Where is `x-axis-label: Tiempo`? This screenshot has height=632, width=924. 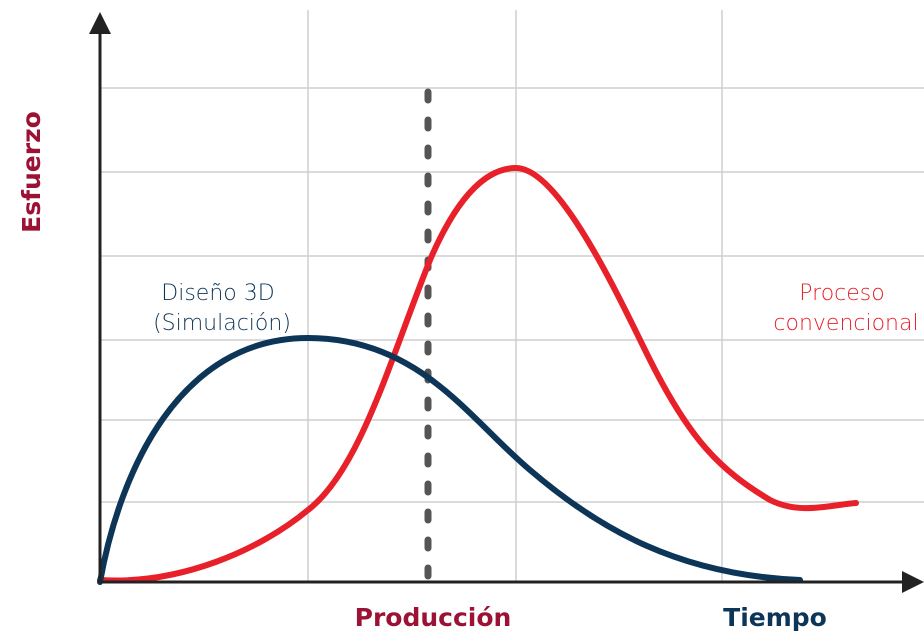 x-axis-label: Tiempo is located at coordinates (775, 617).